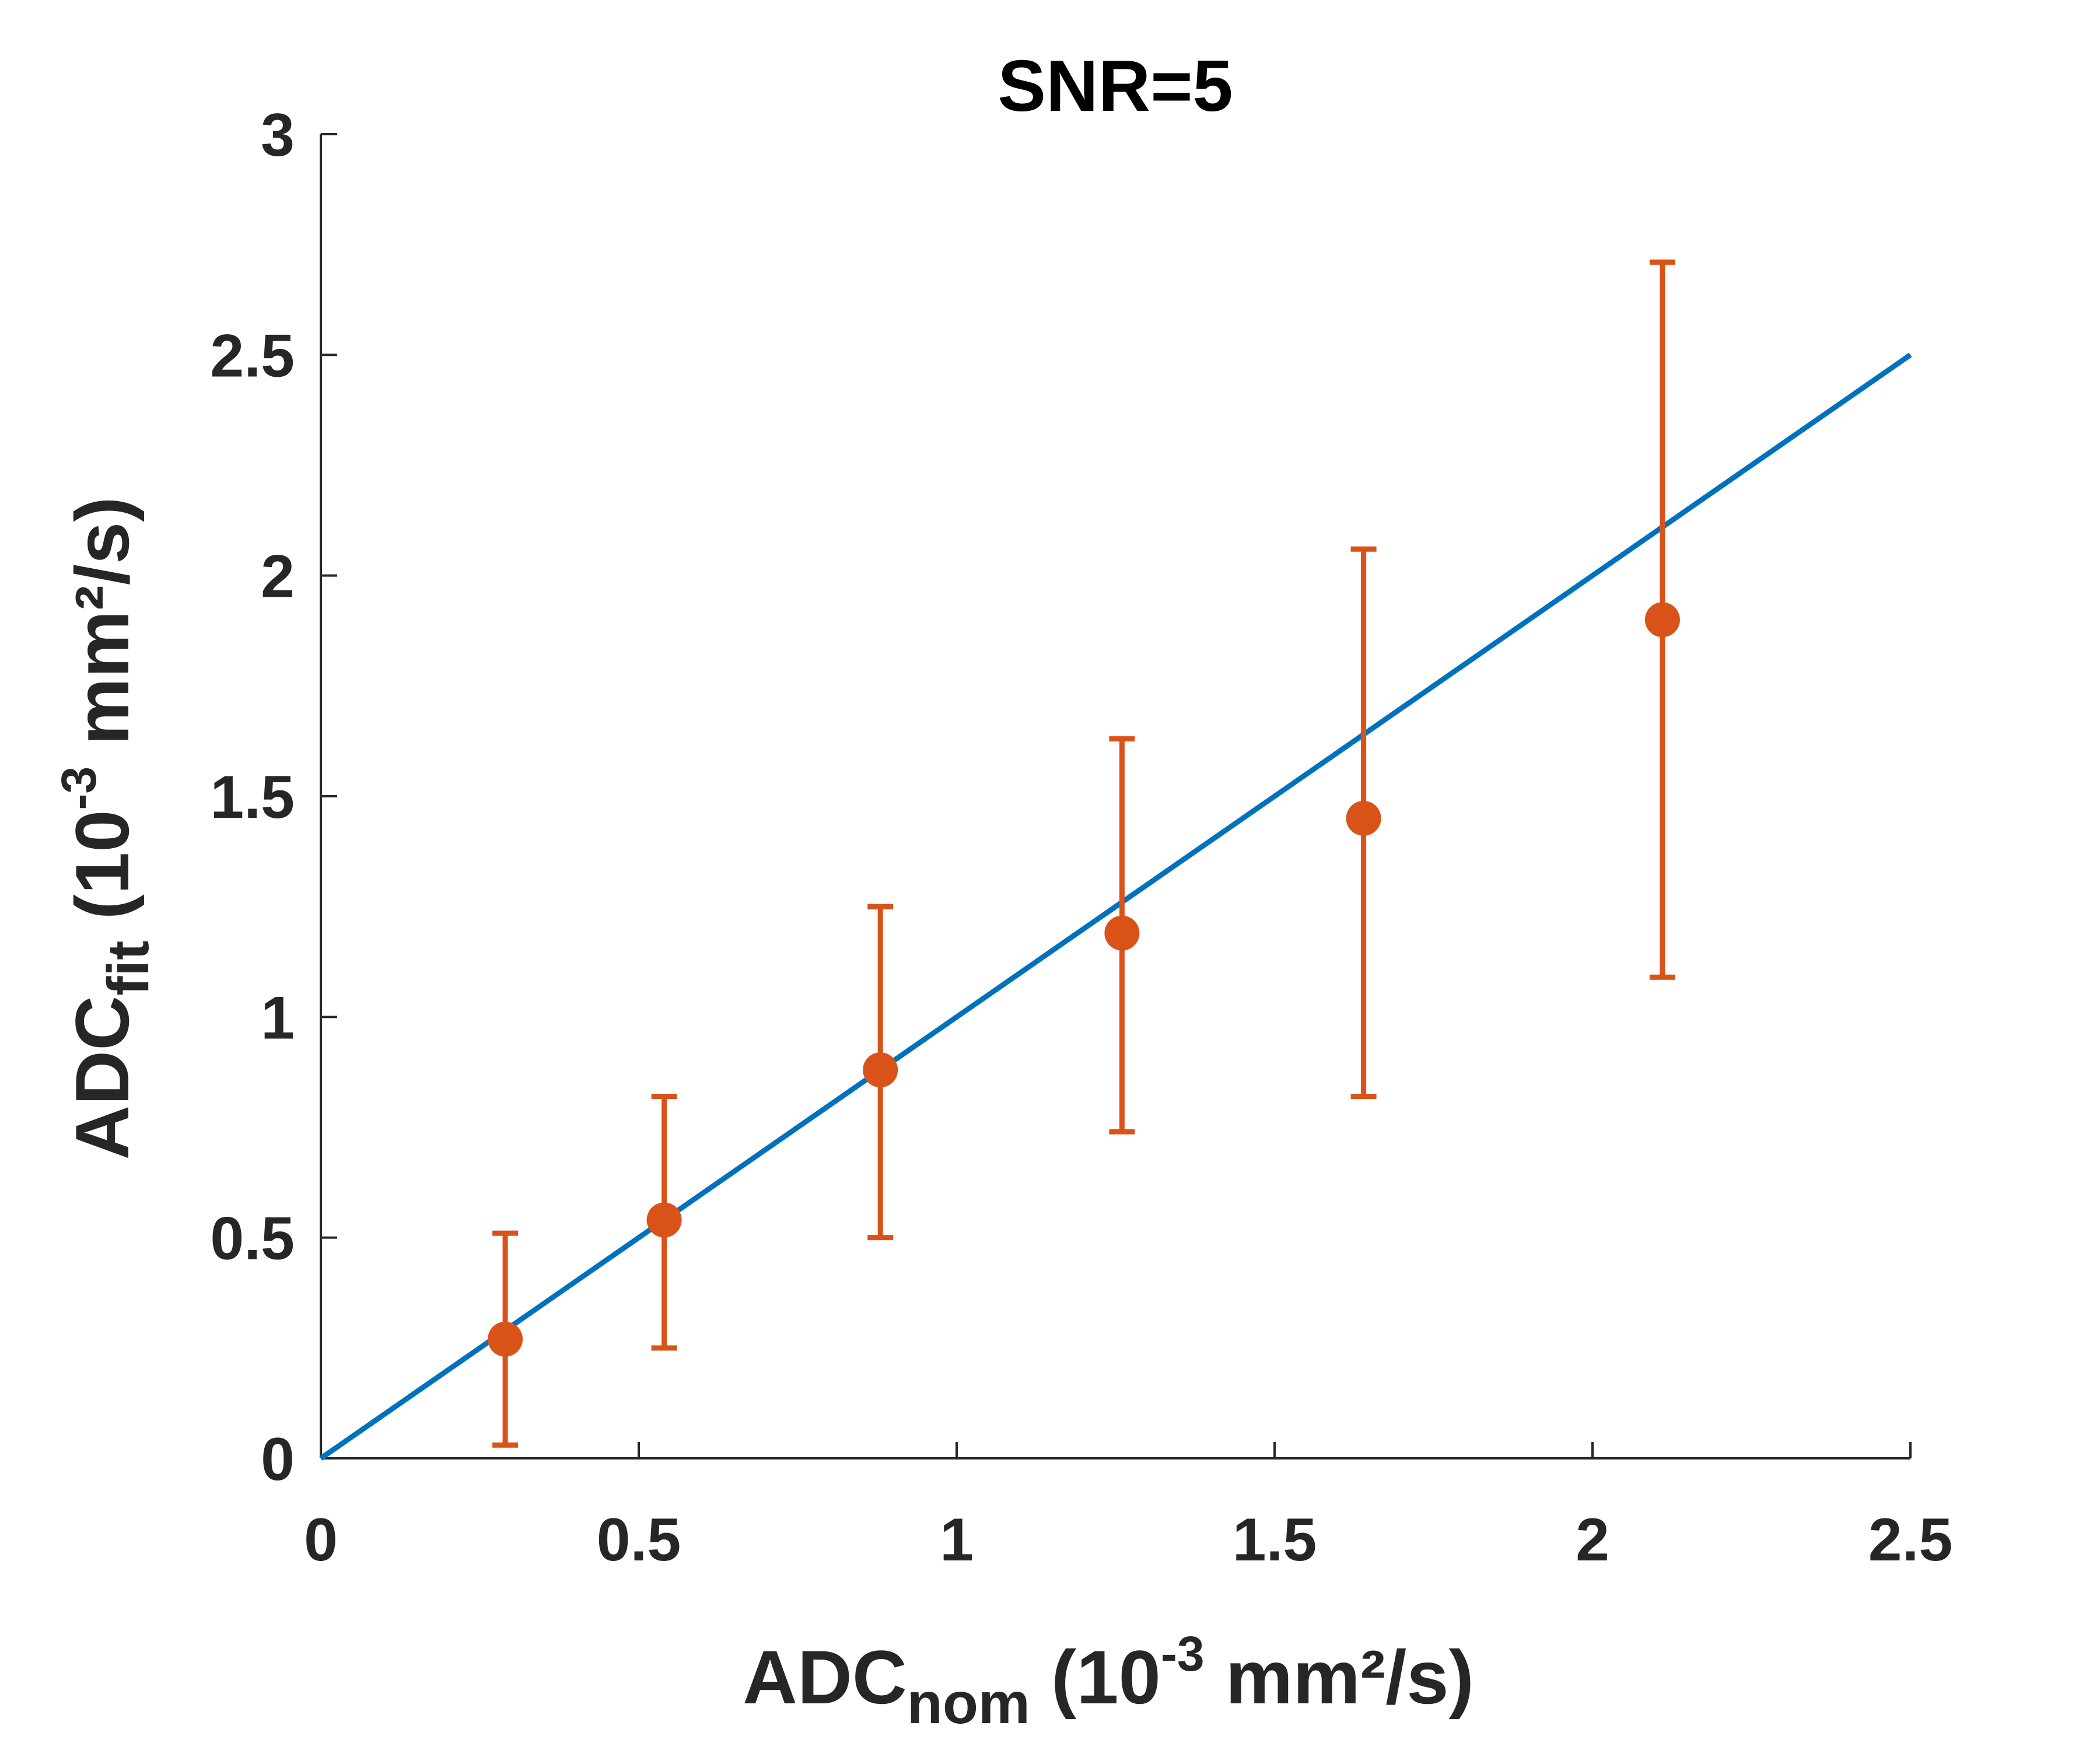 The image size is (2100, 1750). I want to click on y-tick-label: 0.5, so click(252, 1239).